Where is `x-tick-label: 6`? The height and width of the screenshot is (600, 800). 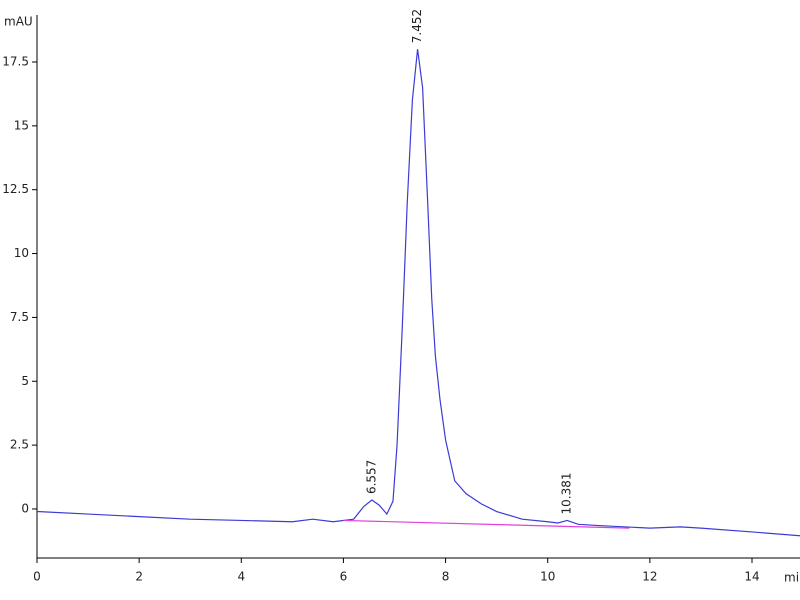 x-tick-label: 6 is located at coordinates (344, 577).